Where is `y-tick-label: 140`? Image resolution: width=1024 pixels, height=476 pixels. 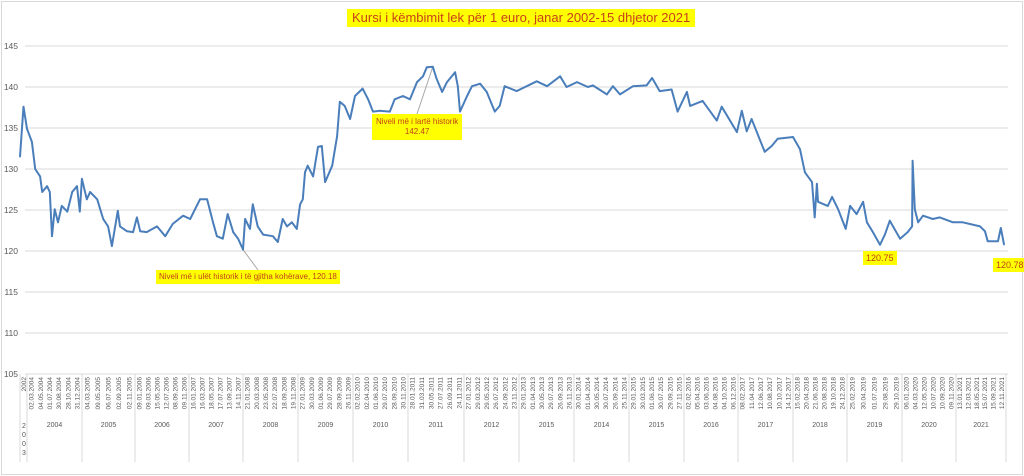 y-tick-label: 140 is located at coordinates (11, 87).